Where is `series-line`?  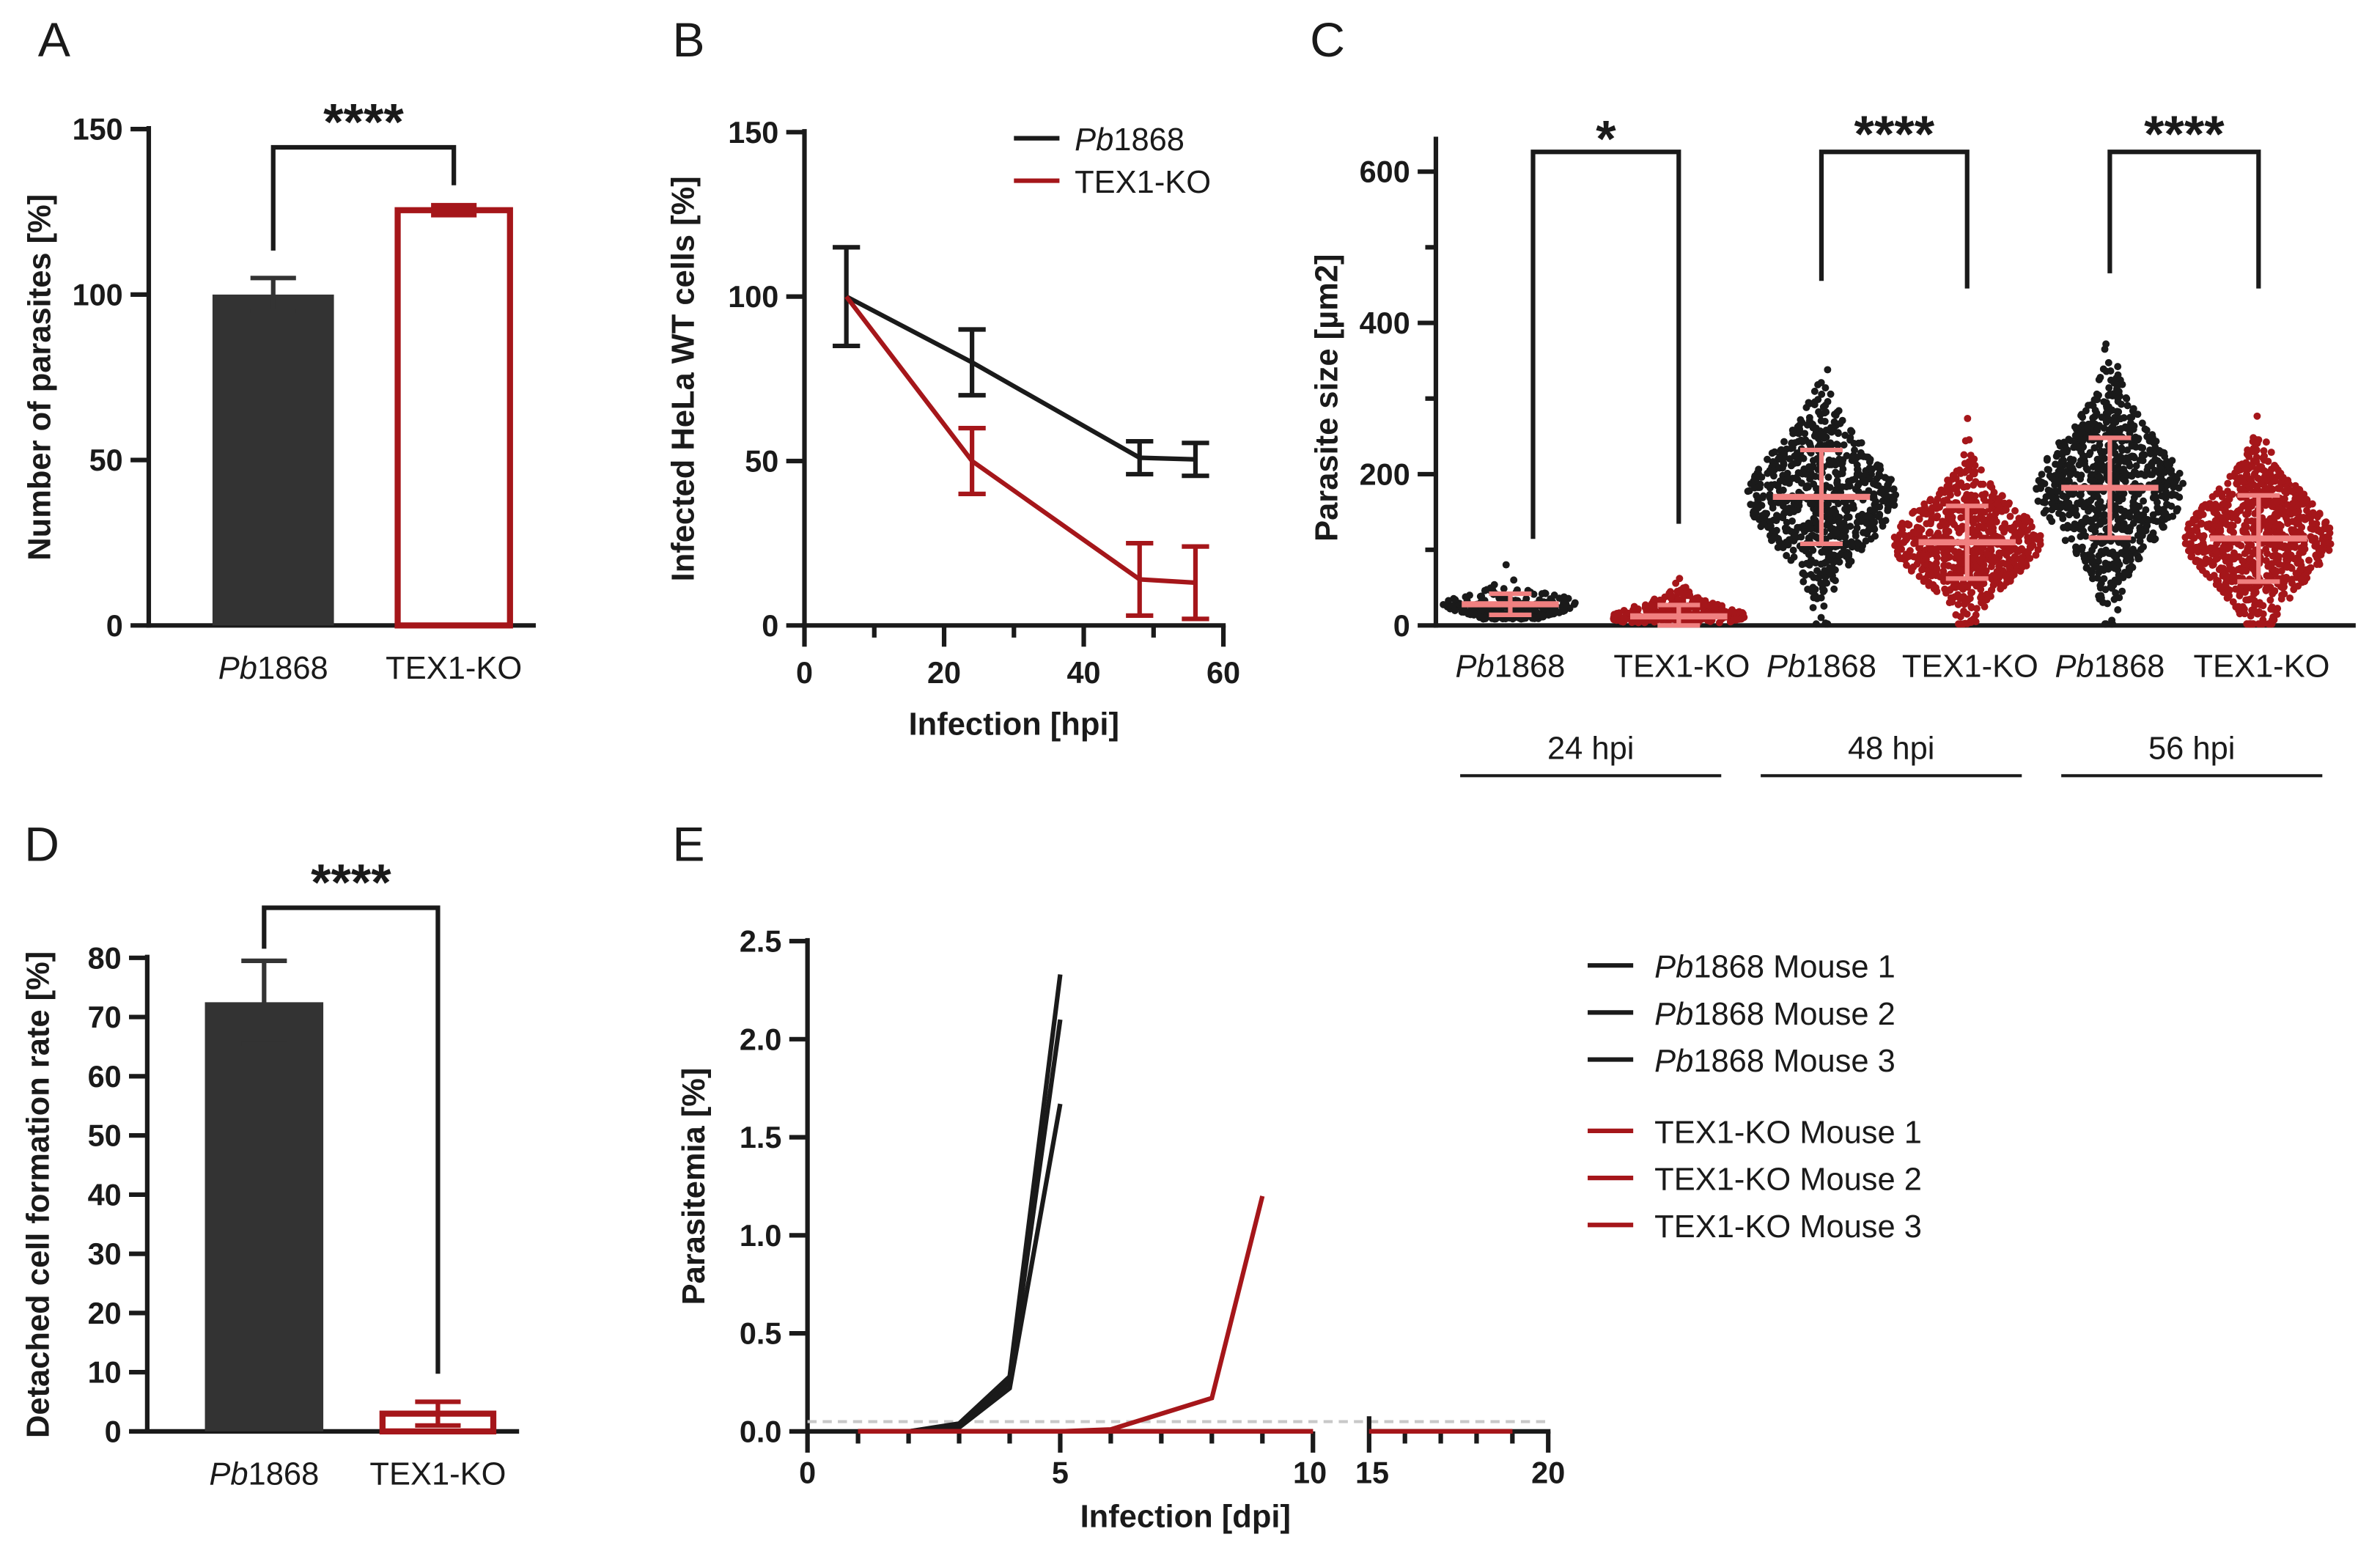
series-line is located at coordinates (1020, 440).